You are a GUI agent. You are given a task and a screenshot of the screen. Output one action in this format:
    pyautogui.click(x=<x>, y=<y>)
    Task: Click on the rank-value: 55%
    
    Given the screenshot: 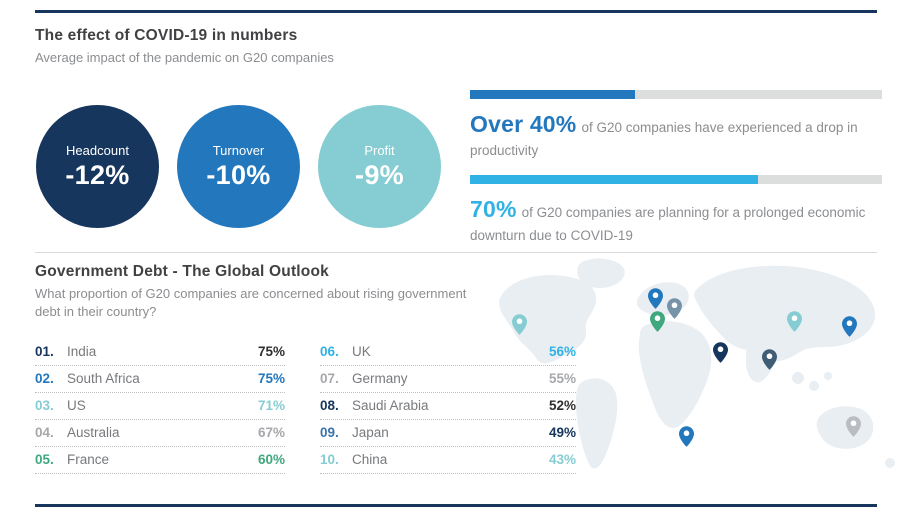 What is the action you would take?
    pyautogui.click(x=562, y=378)
    